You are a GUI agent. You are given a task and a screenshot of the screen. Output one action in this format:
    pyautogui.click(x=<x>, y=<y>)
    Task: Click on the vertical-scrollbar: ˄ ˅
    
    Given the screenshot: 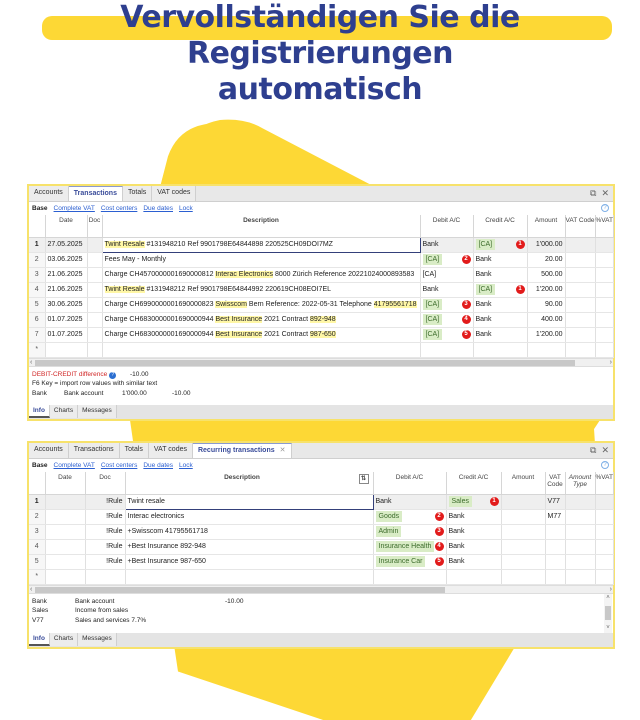 What is the action you would take?
    pyautogui.click(x=608, y=613)
    